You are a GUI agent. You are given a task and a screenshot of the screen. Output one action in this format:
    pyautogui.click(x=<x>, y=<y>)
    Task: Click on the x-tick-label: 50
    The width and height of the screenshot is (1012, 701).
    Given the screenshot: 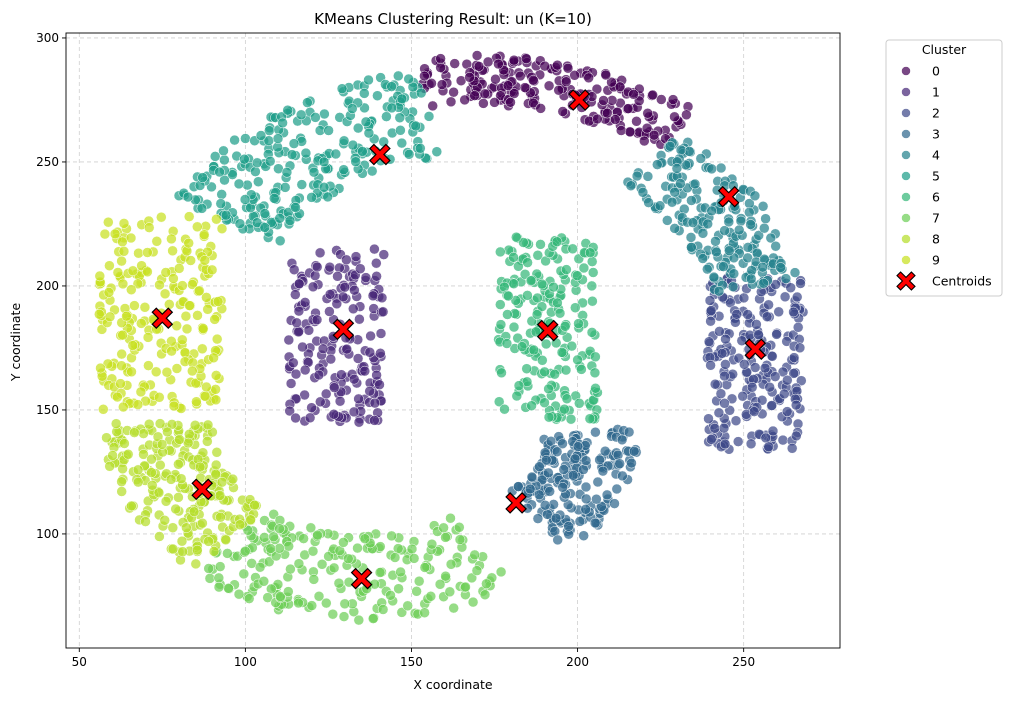 What is the action you would take?
    pyautogui.click(x=79, y=662)
    